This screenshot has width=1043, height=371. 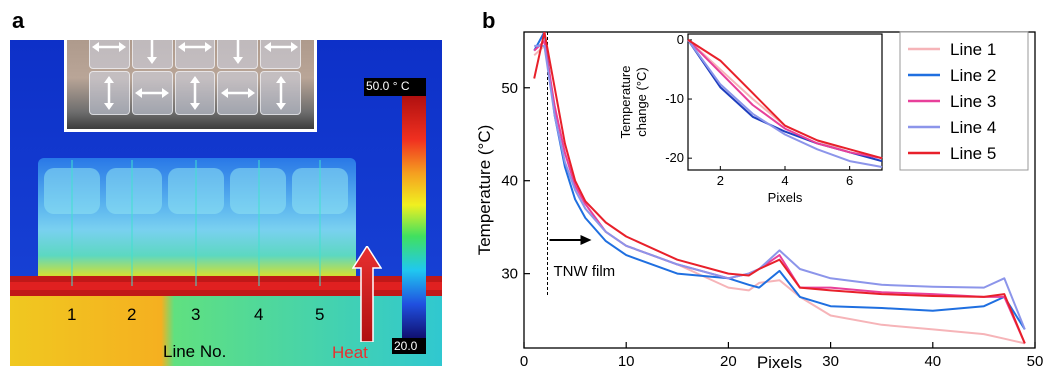 What do you see at coordinates (973, 49) in the screenshot?
I see `legend-label: Line 1` at bounding box center [973, 49].